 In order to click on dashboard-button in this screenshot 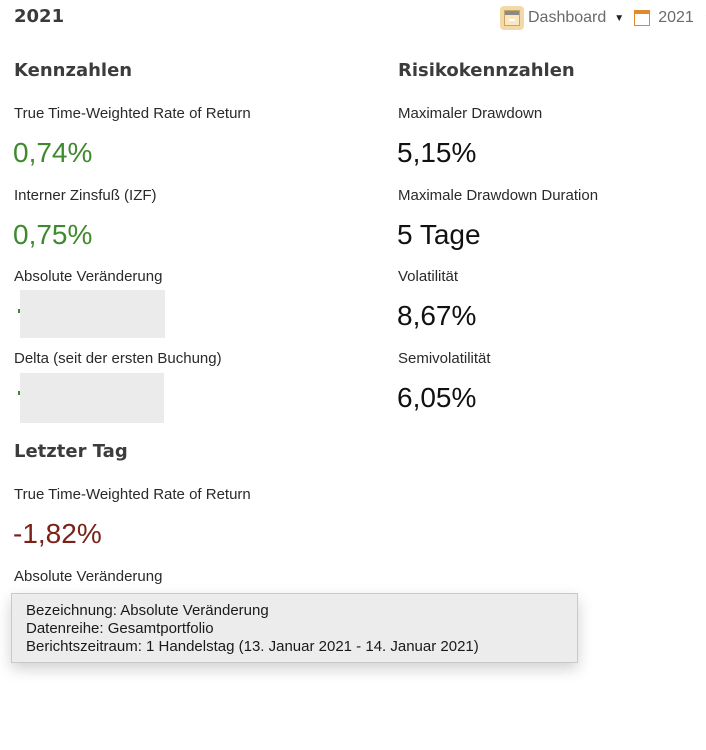, I will do `click(512, 18)`.